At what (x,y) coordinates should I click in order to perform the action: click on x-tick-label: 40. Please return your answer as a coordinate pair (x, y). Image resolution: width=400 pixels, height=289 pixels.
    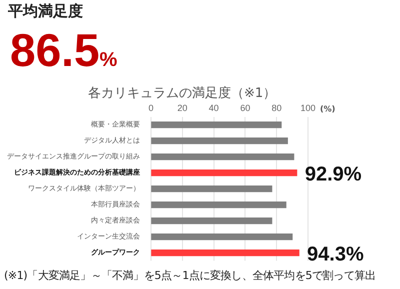
    Looking at the image, I should click on (213, 107).